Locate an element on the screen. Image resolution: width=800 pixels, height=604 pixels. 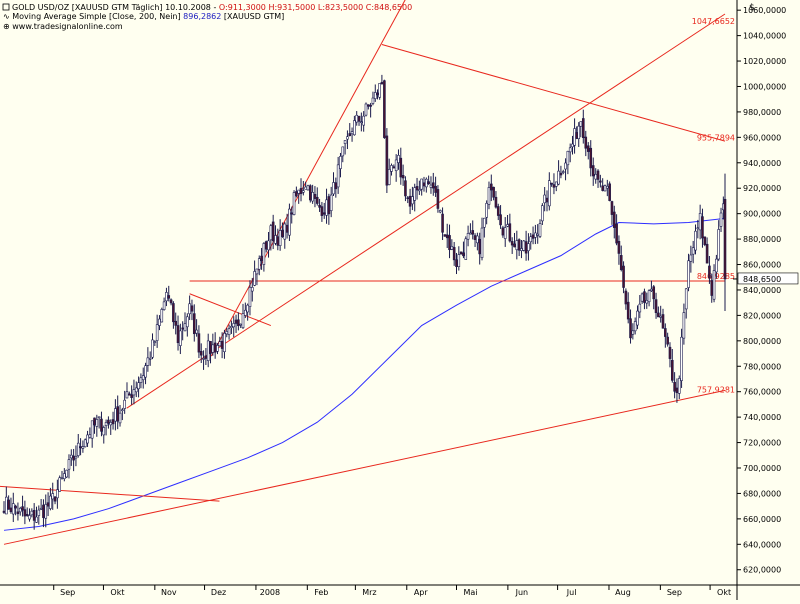
y-tick-label: 720,0000 is located at coordinates (762, 443).